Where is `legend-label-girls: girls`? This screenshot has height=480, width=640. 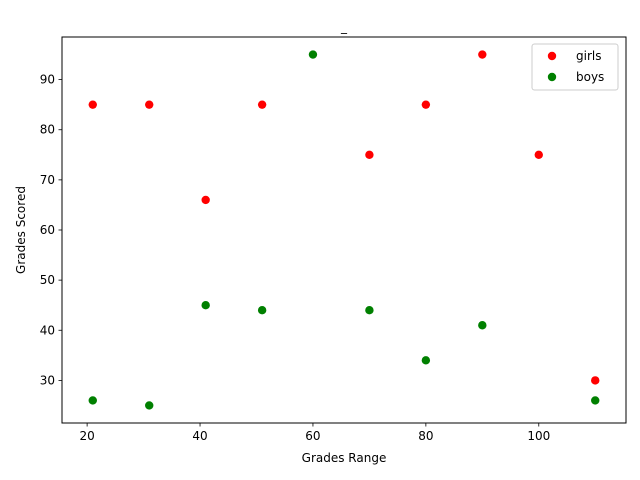 legend-label-girls: girls is located at coordinates (588, 56).